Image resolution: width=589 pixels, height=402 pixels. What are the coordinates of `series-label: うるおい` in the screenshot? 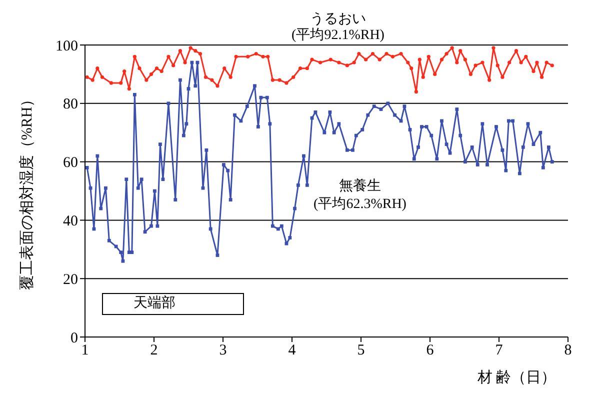 It's located at (338, 19).